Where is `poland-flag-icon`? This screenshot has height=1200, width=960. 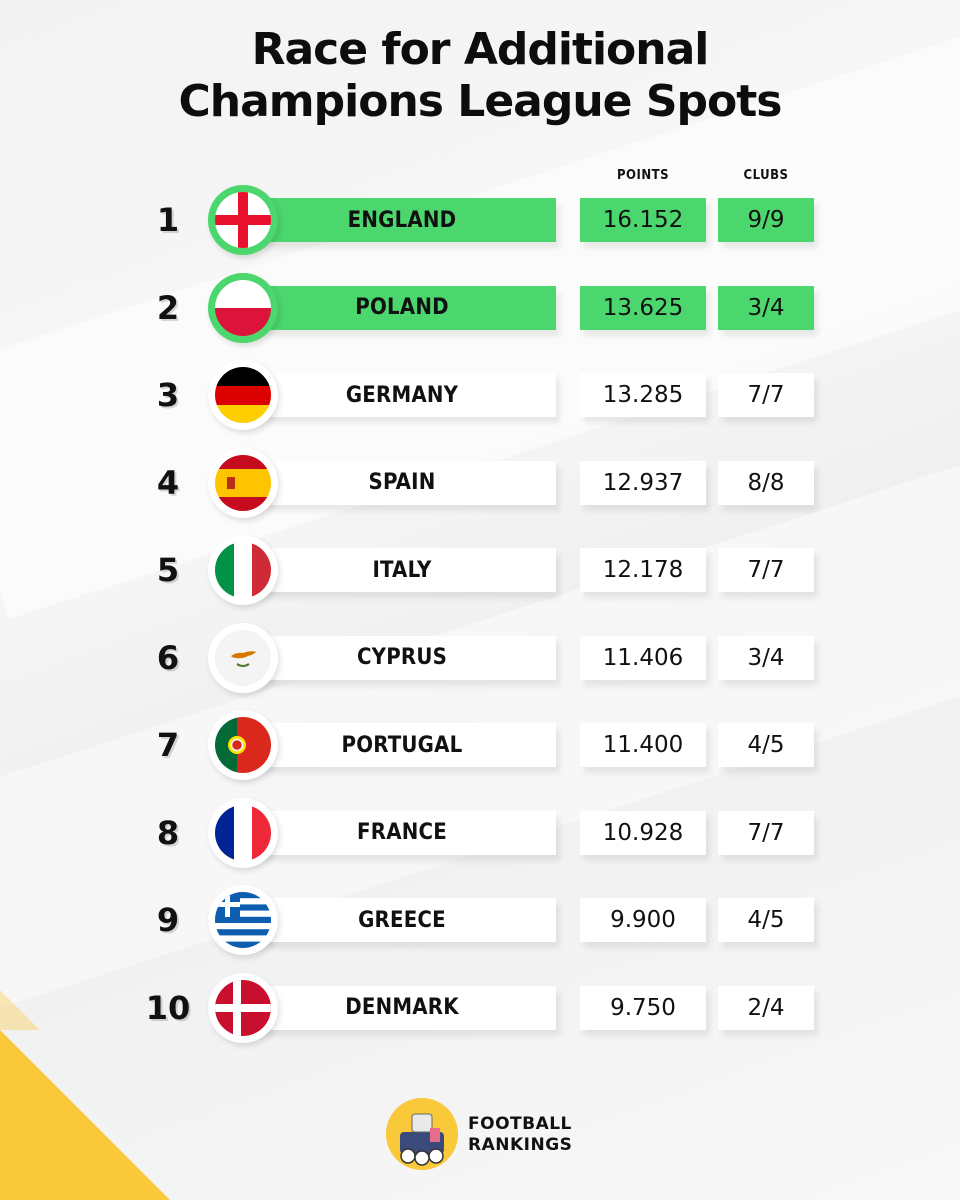
poland-flag-icon is located at coordinates (243, 307).